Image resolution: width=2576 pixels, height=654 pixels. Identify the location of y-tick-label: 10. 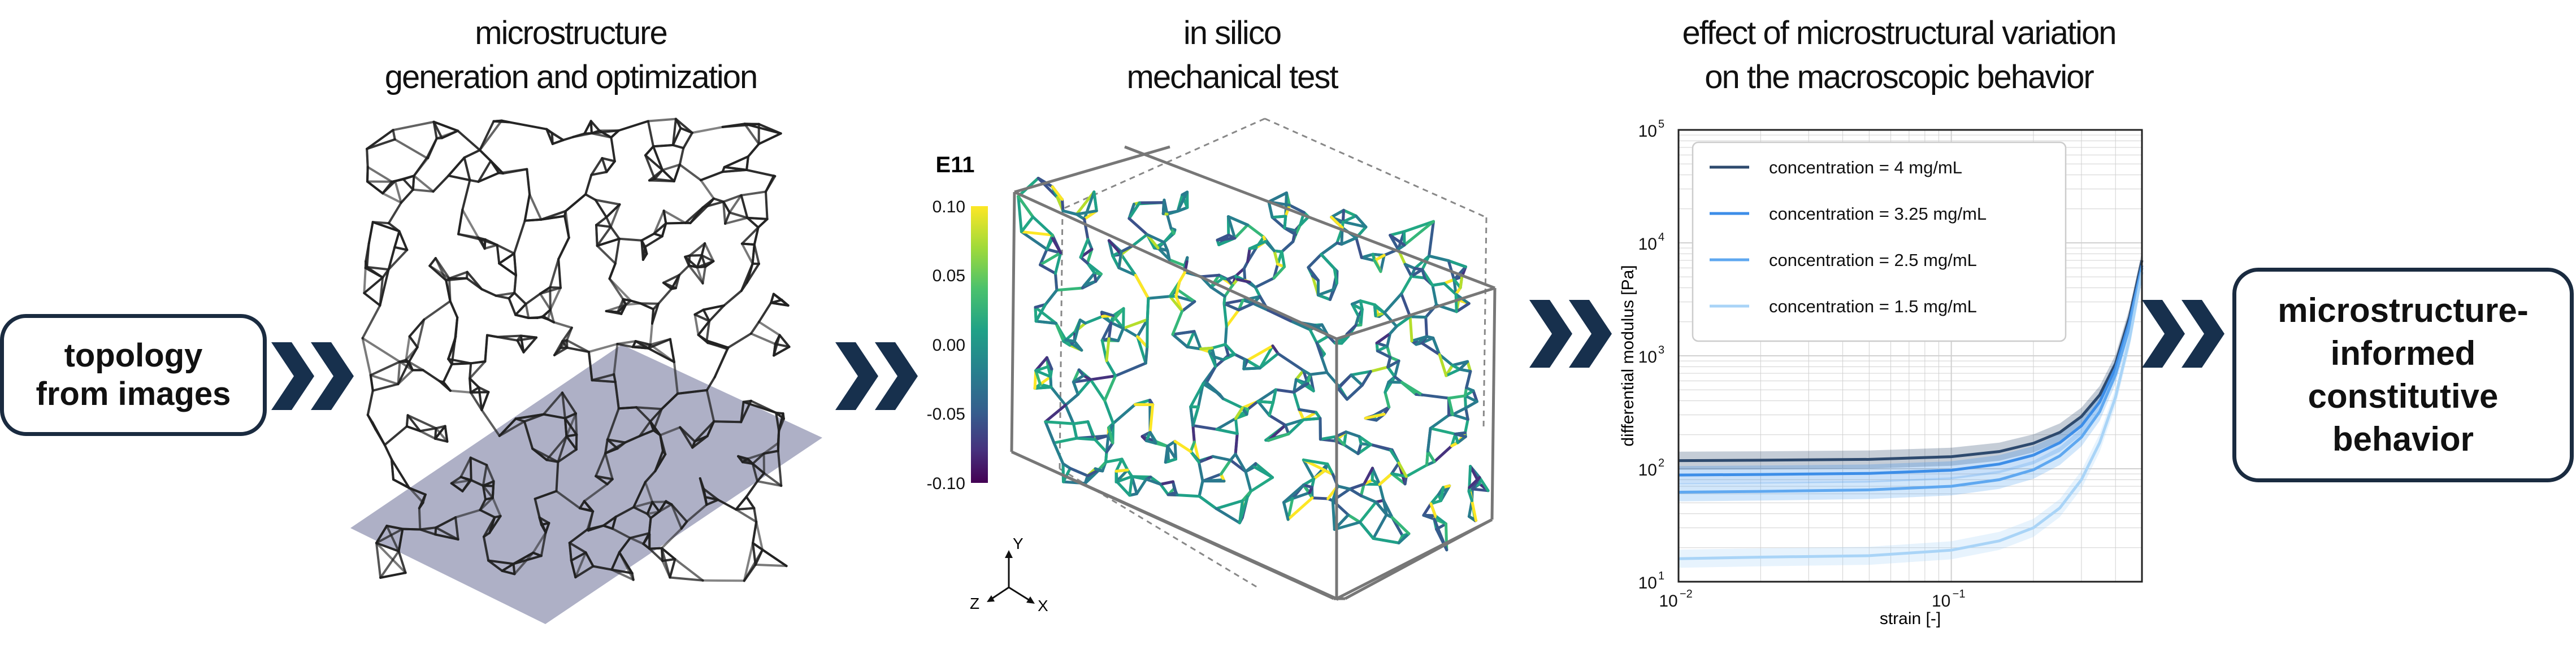
(1647, 583).